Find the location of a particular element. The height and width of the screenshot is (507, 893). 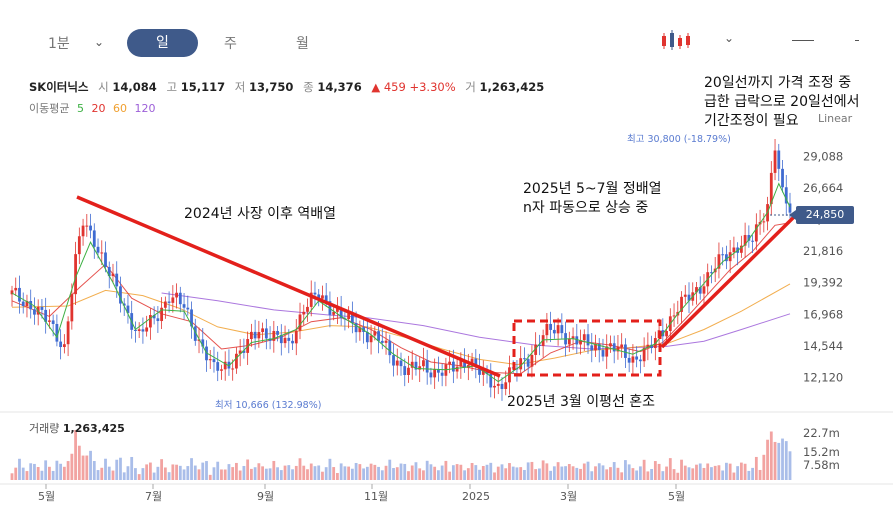

annotation-adjust-1: 20일선까지 가격 조정 중 is located at coordinates (778, 83).